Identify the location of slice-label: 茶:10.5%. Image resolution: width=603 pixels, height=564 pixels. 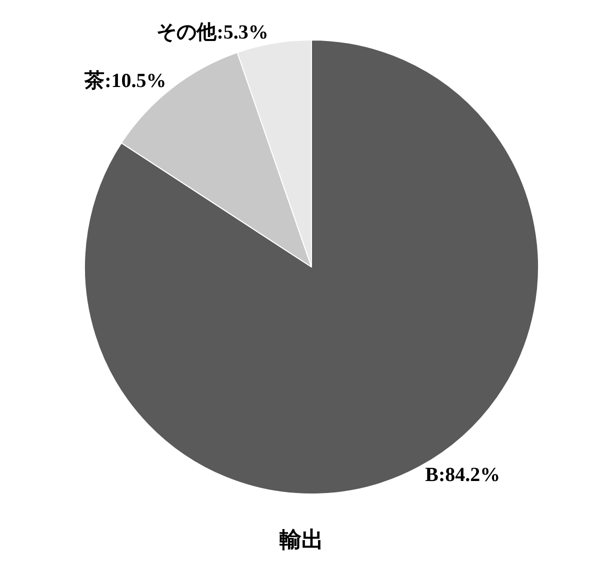
(125, 81).